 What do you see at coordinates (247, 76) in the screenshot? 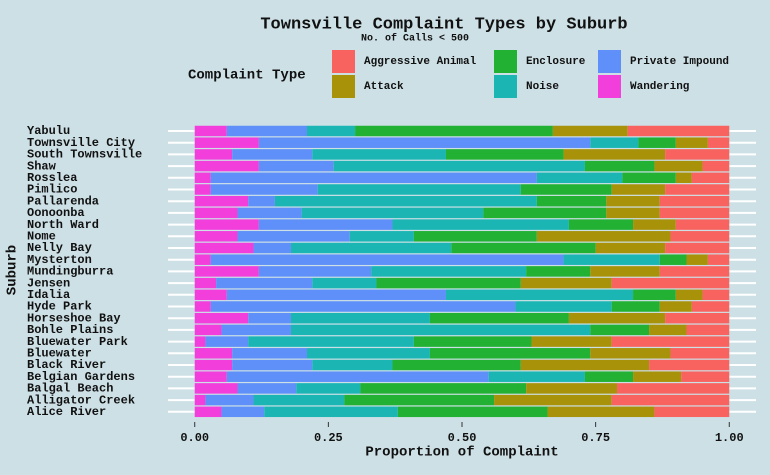
I see `legend-title: Complaint Type` at bounding box center [247, 76].